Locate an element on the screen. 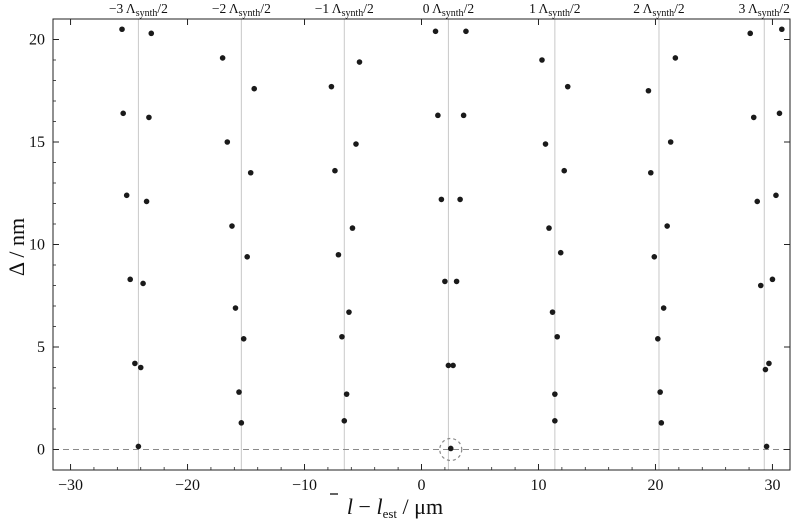  x-tick-label: −20 is located at coordinates (187, 485).